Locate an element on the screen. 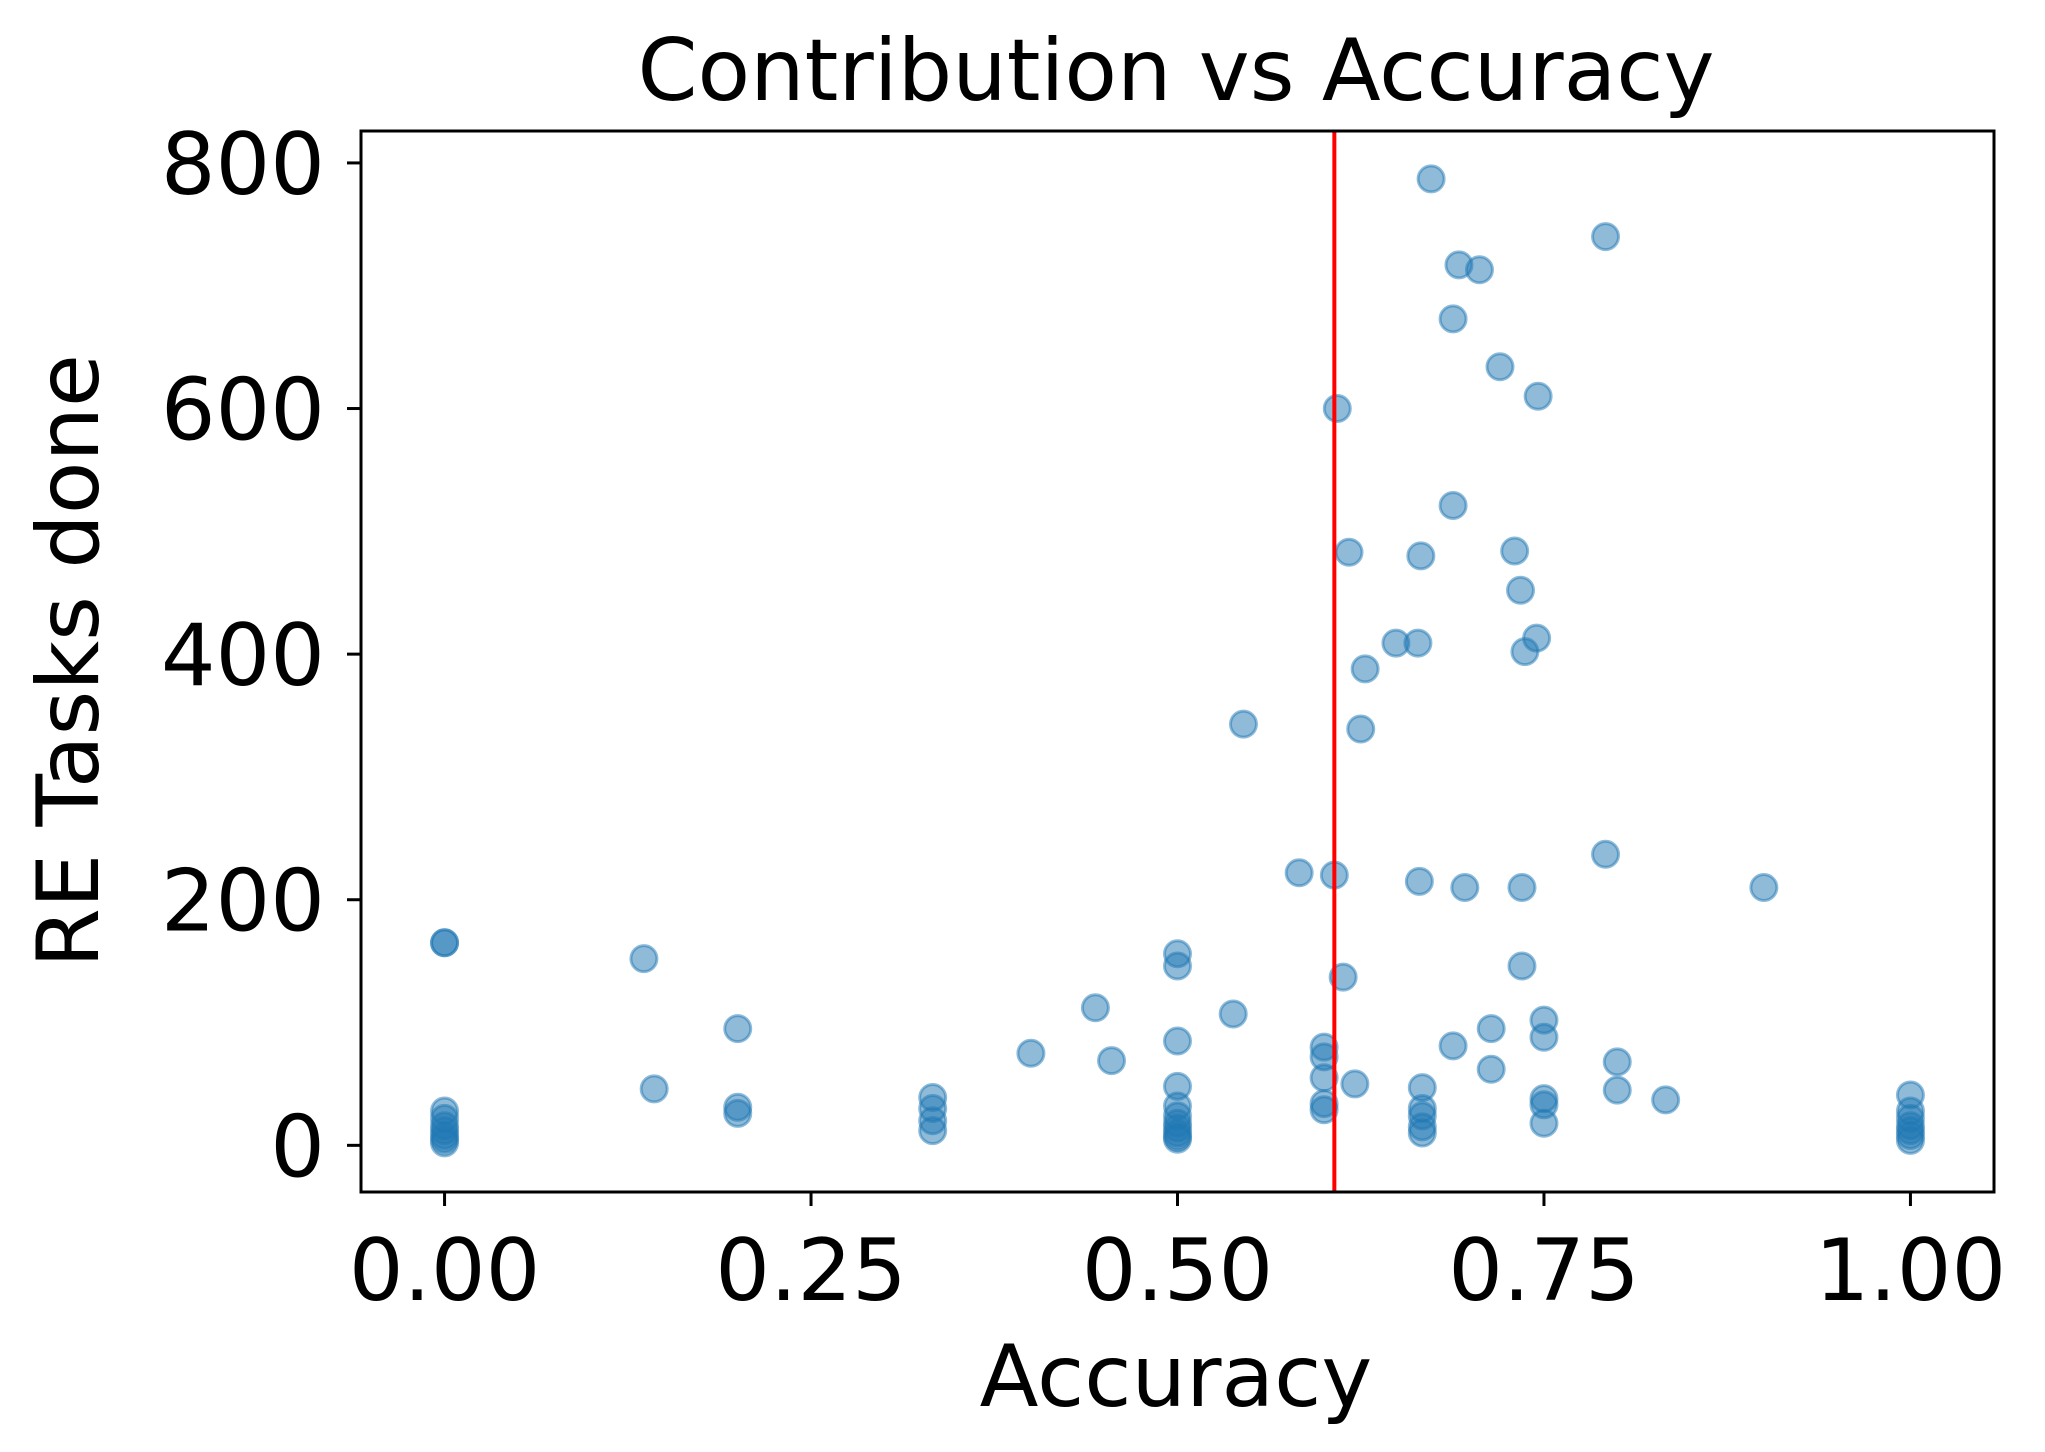 The image size is (2045, 1452). x-tick-label: 0.00 is located at coordinates (444, 1271).